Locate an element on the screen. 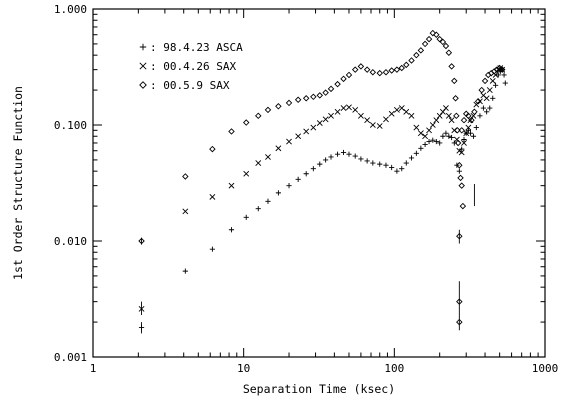 This screenshot has height=400, width=567. x-tick-label: 10 is located at coordinates (243, 368).